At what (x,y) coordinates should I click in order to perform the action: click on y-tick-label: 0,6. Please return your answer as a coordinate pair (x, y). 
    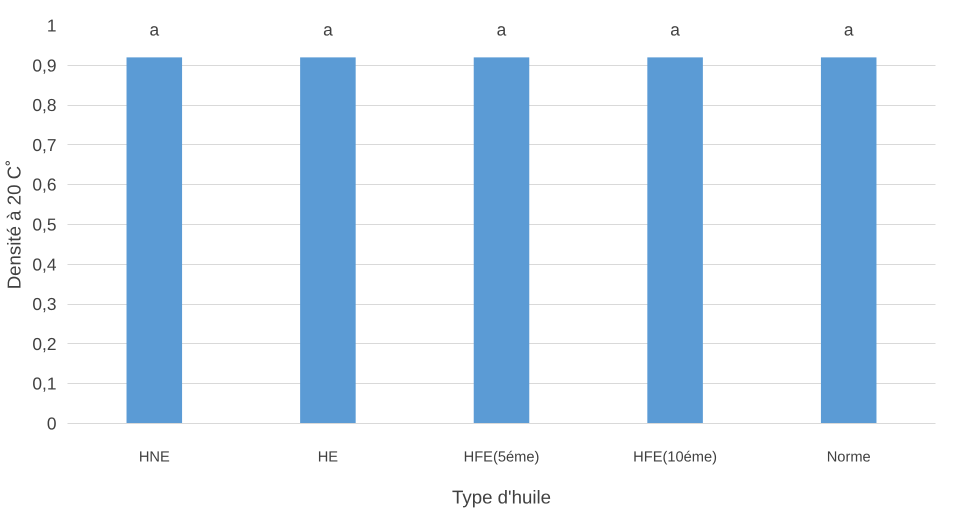
    Looking at the image, I should click on (44, 184).